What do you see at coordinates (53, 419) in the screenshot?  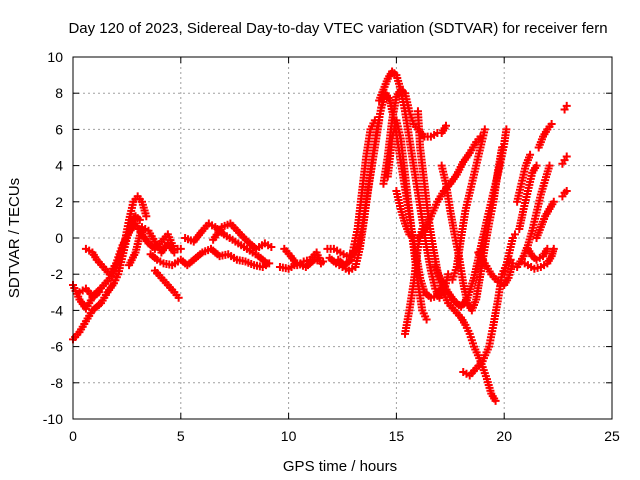 I see `y-tick-label: -10` at bounding box center [53, 419].